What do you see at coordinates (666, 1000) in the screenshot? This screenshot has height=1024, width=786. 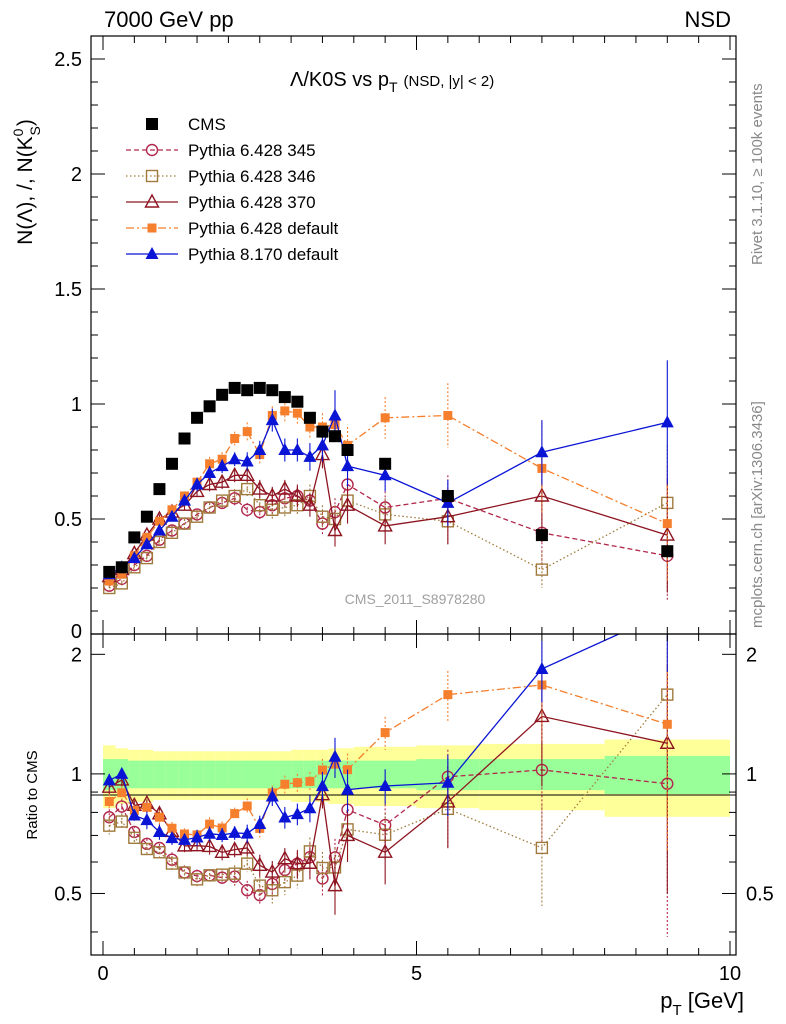 I see `x-axis-label-main: p` at bounding box center [666, 1000].